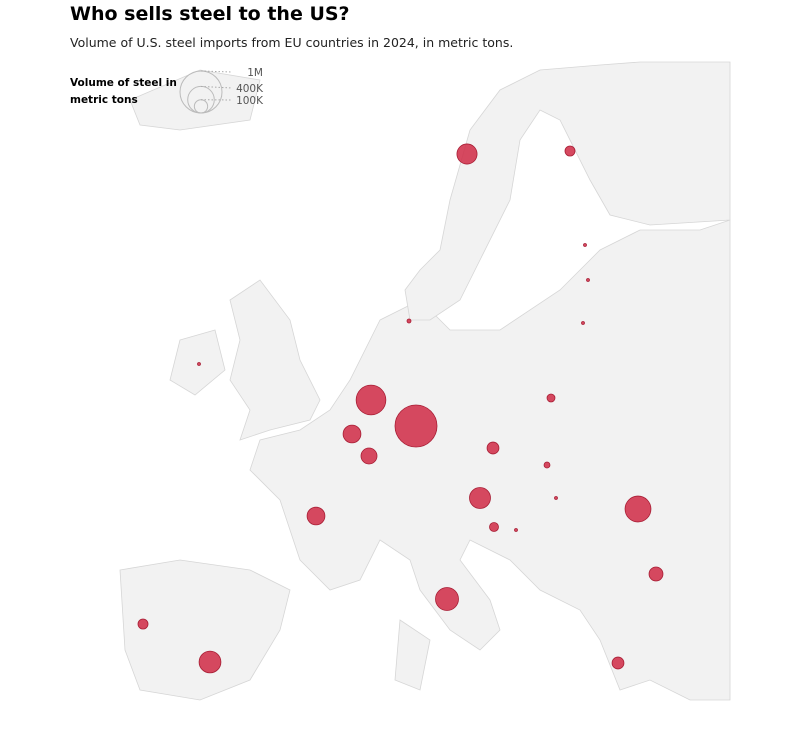  Describe the element at coordinates (250, 89) in the screenshot. I see `legend-label: 400K` at that location.